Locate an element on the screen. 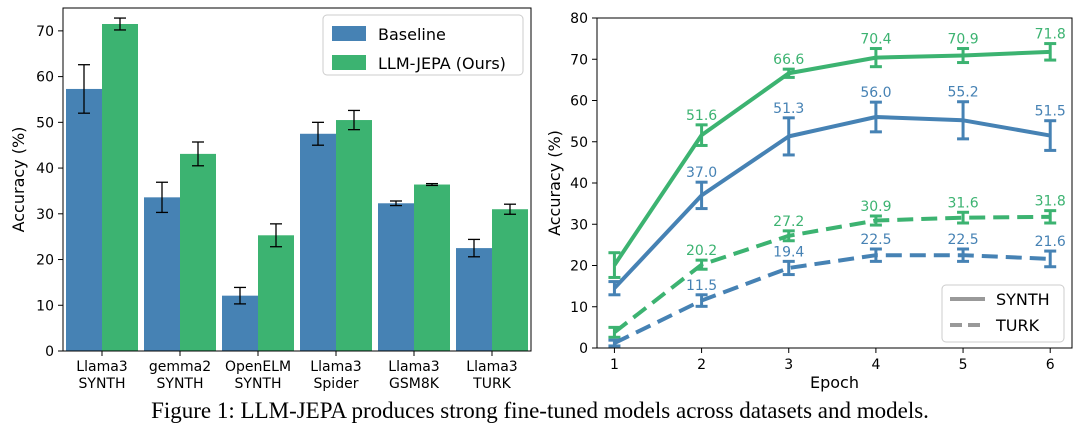 Image resolution: width=1080 pixels, height=439 pixels. line-data-label: 27.2 is located at coordinates (788, 222).